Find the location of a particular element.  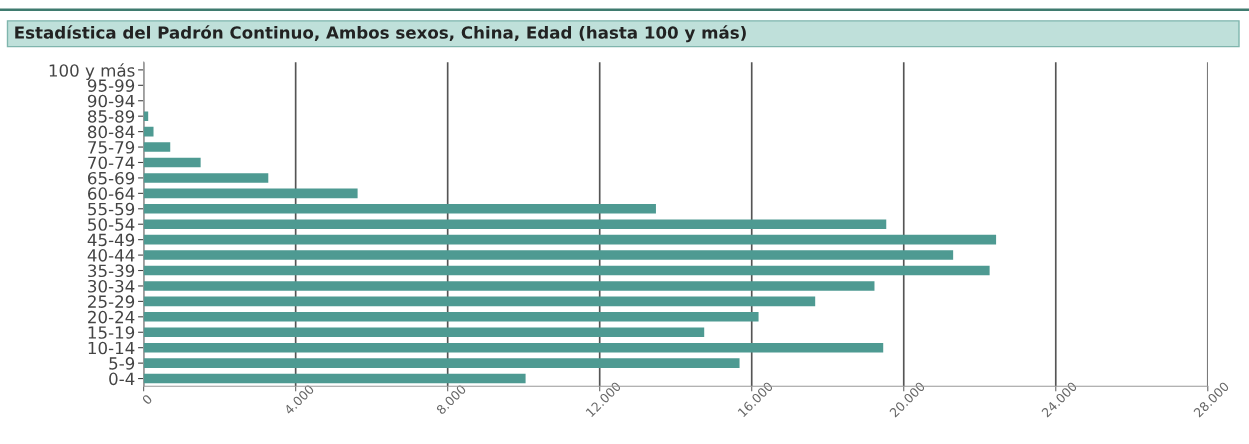

y-tick-label: 10-14 is located at coordinates (111, 348).